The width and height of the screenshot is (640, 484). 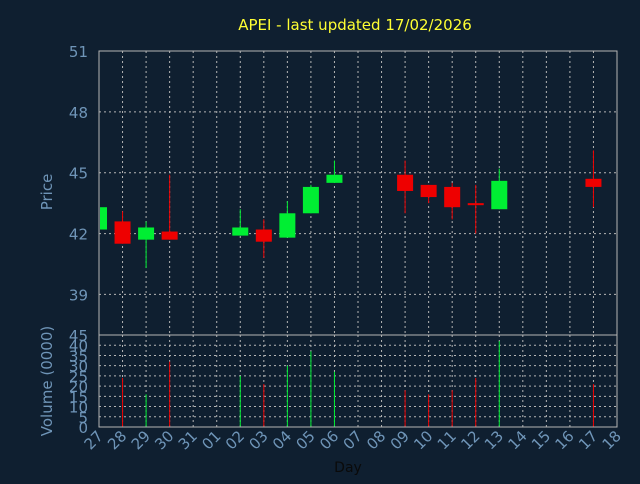 I want to click on price-tick-labels: 39 42 45 48 51, so click(x=78, y=173).